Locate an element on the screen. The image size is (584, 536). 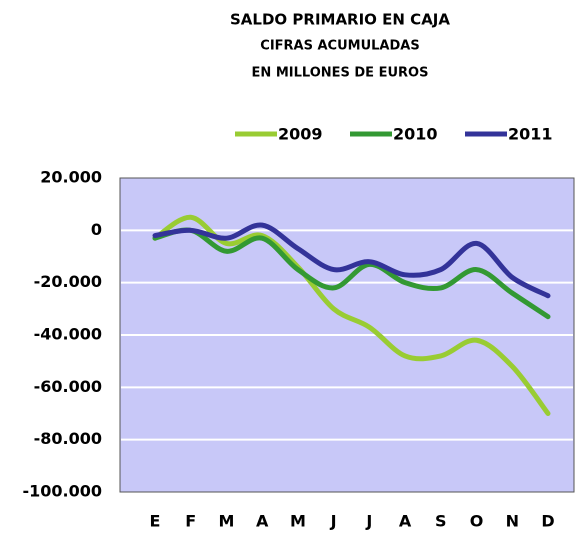
chart-subtitle: EN MILLONES DE EUROS is located at coordinates (340, 73).